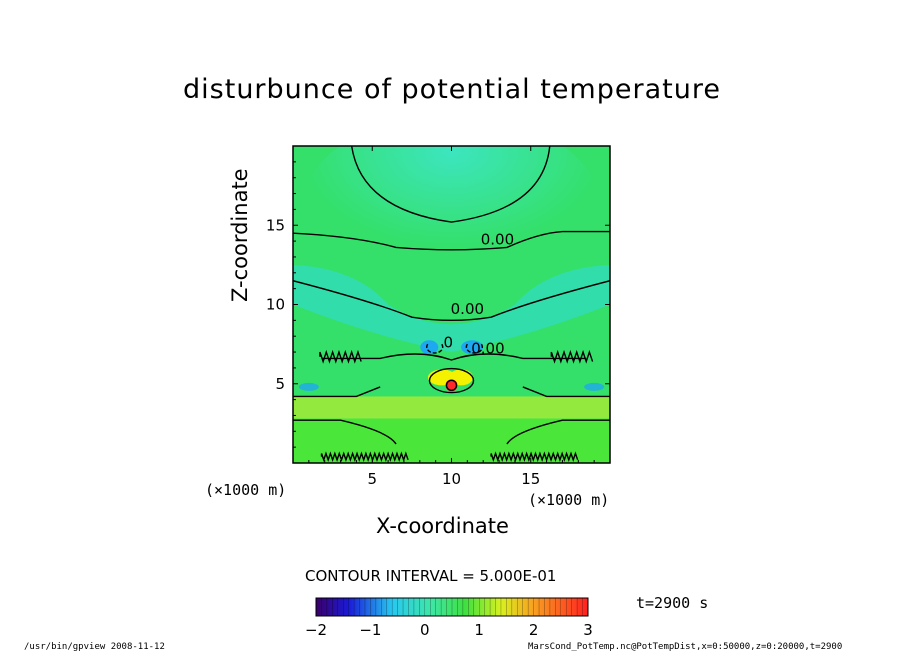 Image resolution: width=904 pixels, height=654 pixels. What do you see at coordinates (451, 407) in the screenshot?
I see `warm-layer` at bounding box center [451, 407].